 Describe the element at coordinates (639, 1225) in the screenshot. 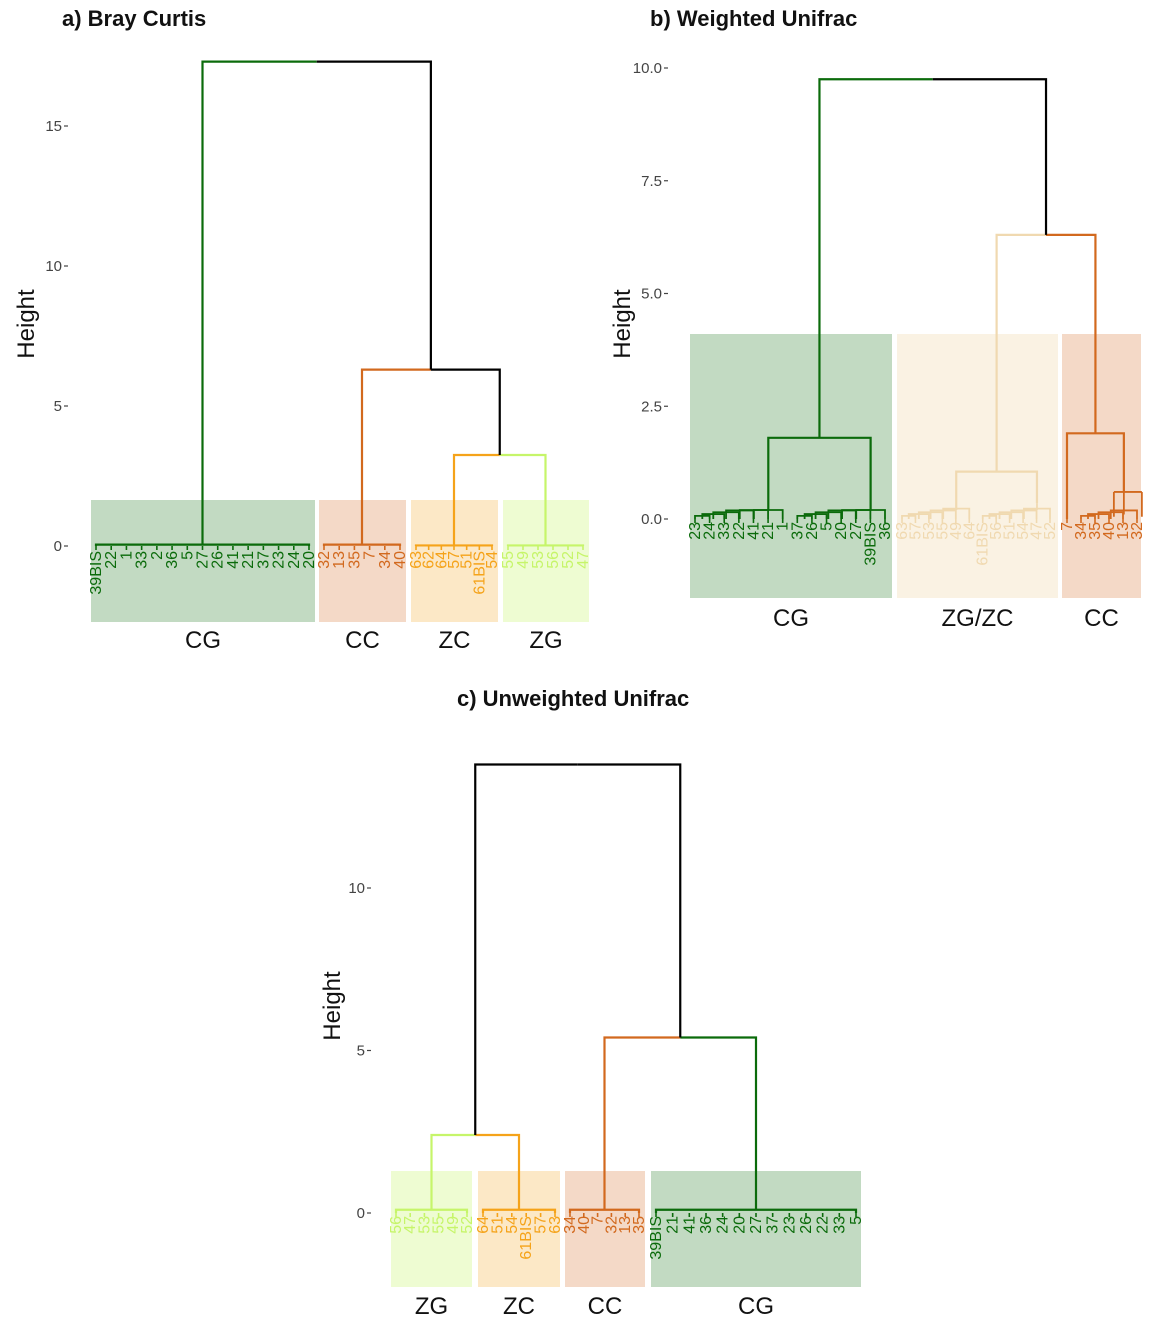

I see `leaf-label: 35` at that location.